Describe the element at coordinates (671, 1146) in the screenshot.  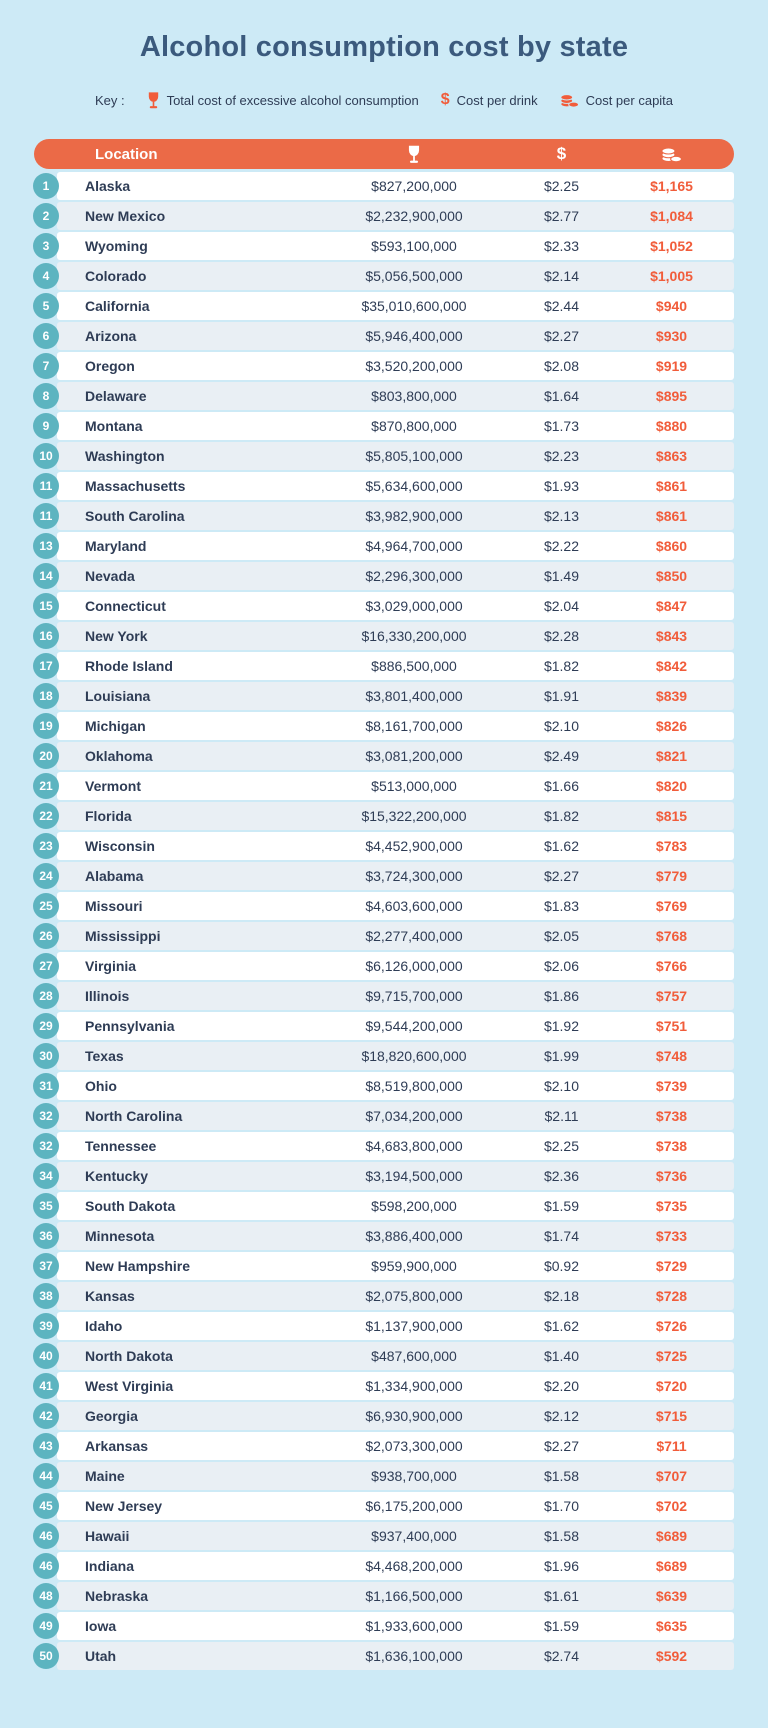
I see `cost-per-capita-value: $738` at that location.